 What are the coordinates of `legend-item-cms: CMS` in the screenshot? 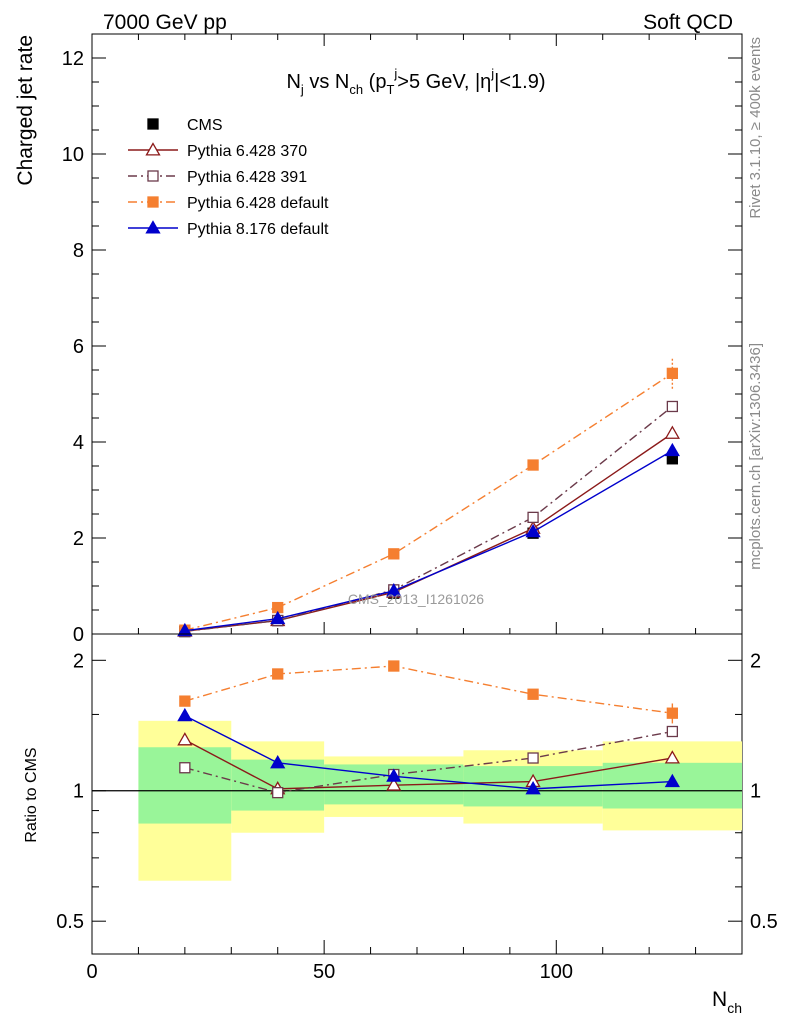 It's located at (185, 125).